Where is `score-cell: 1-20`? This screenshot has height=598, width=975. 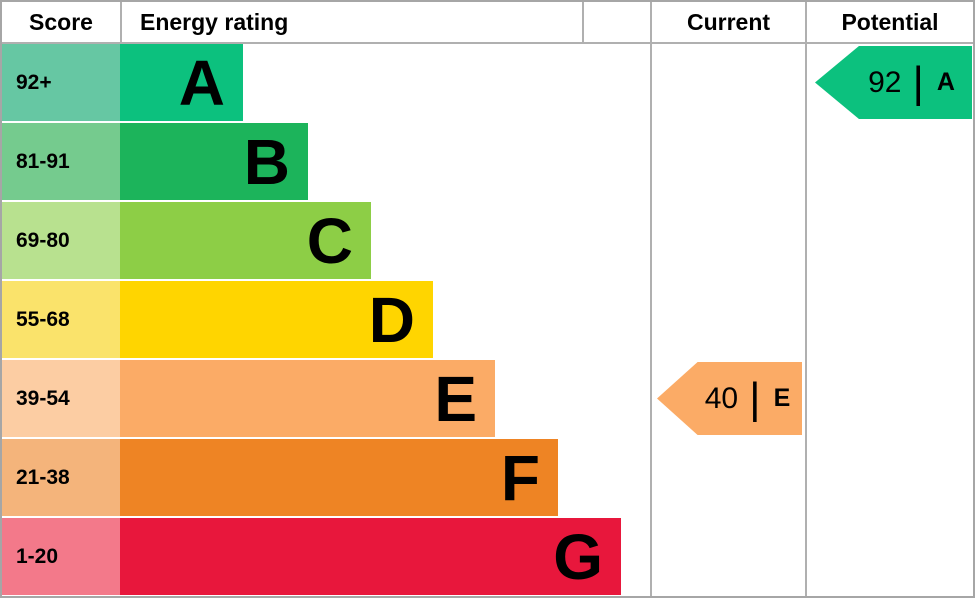
score-cell: 1-20 is located at coordinates (61, 556).